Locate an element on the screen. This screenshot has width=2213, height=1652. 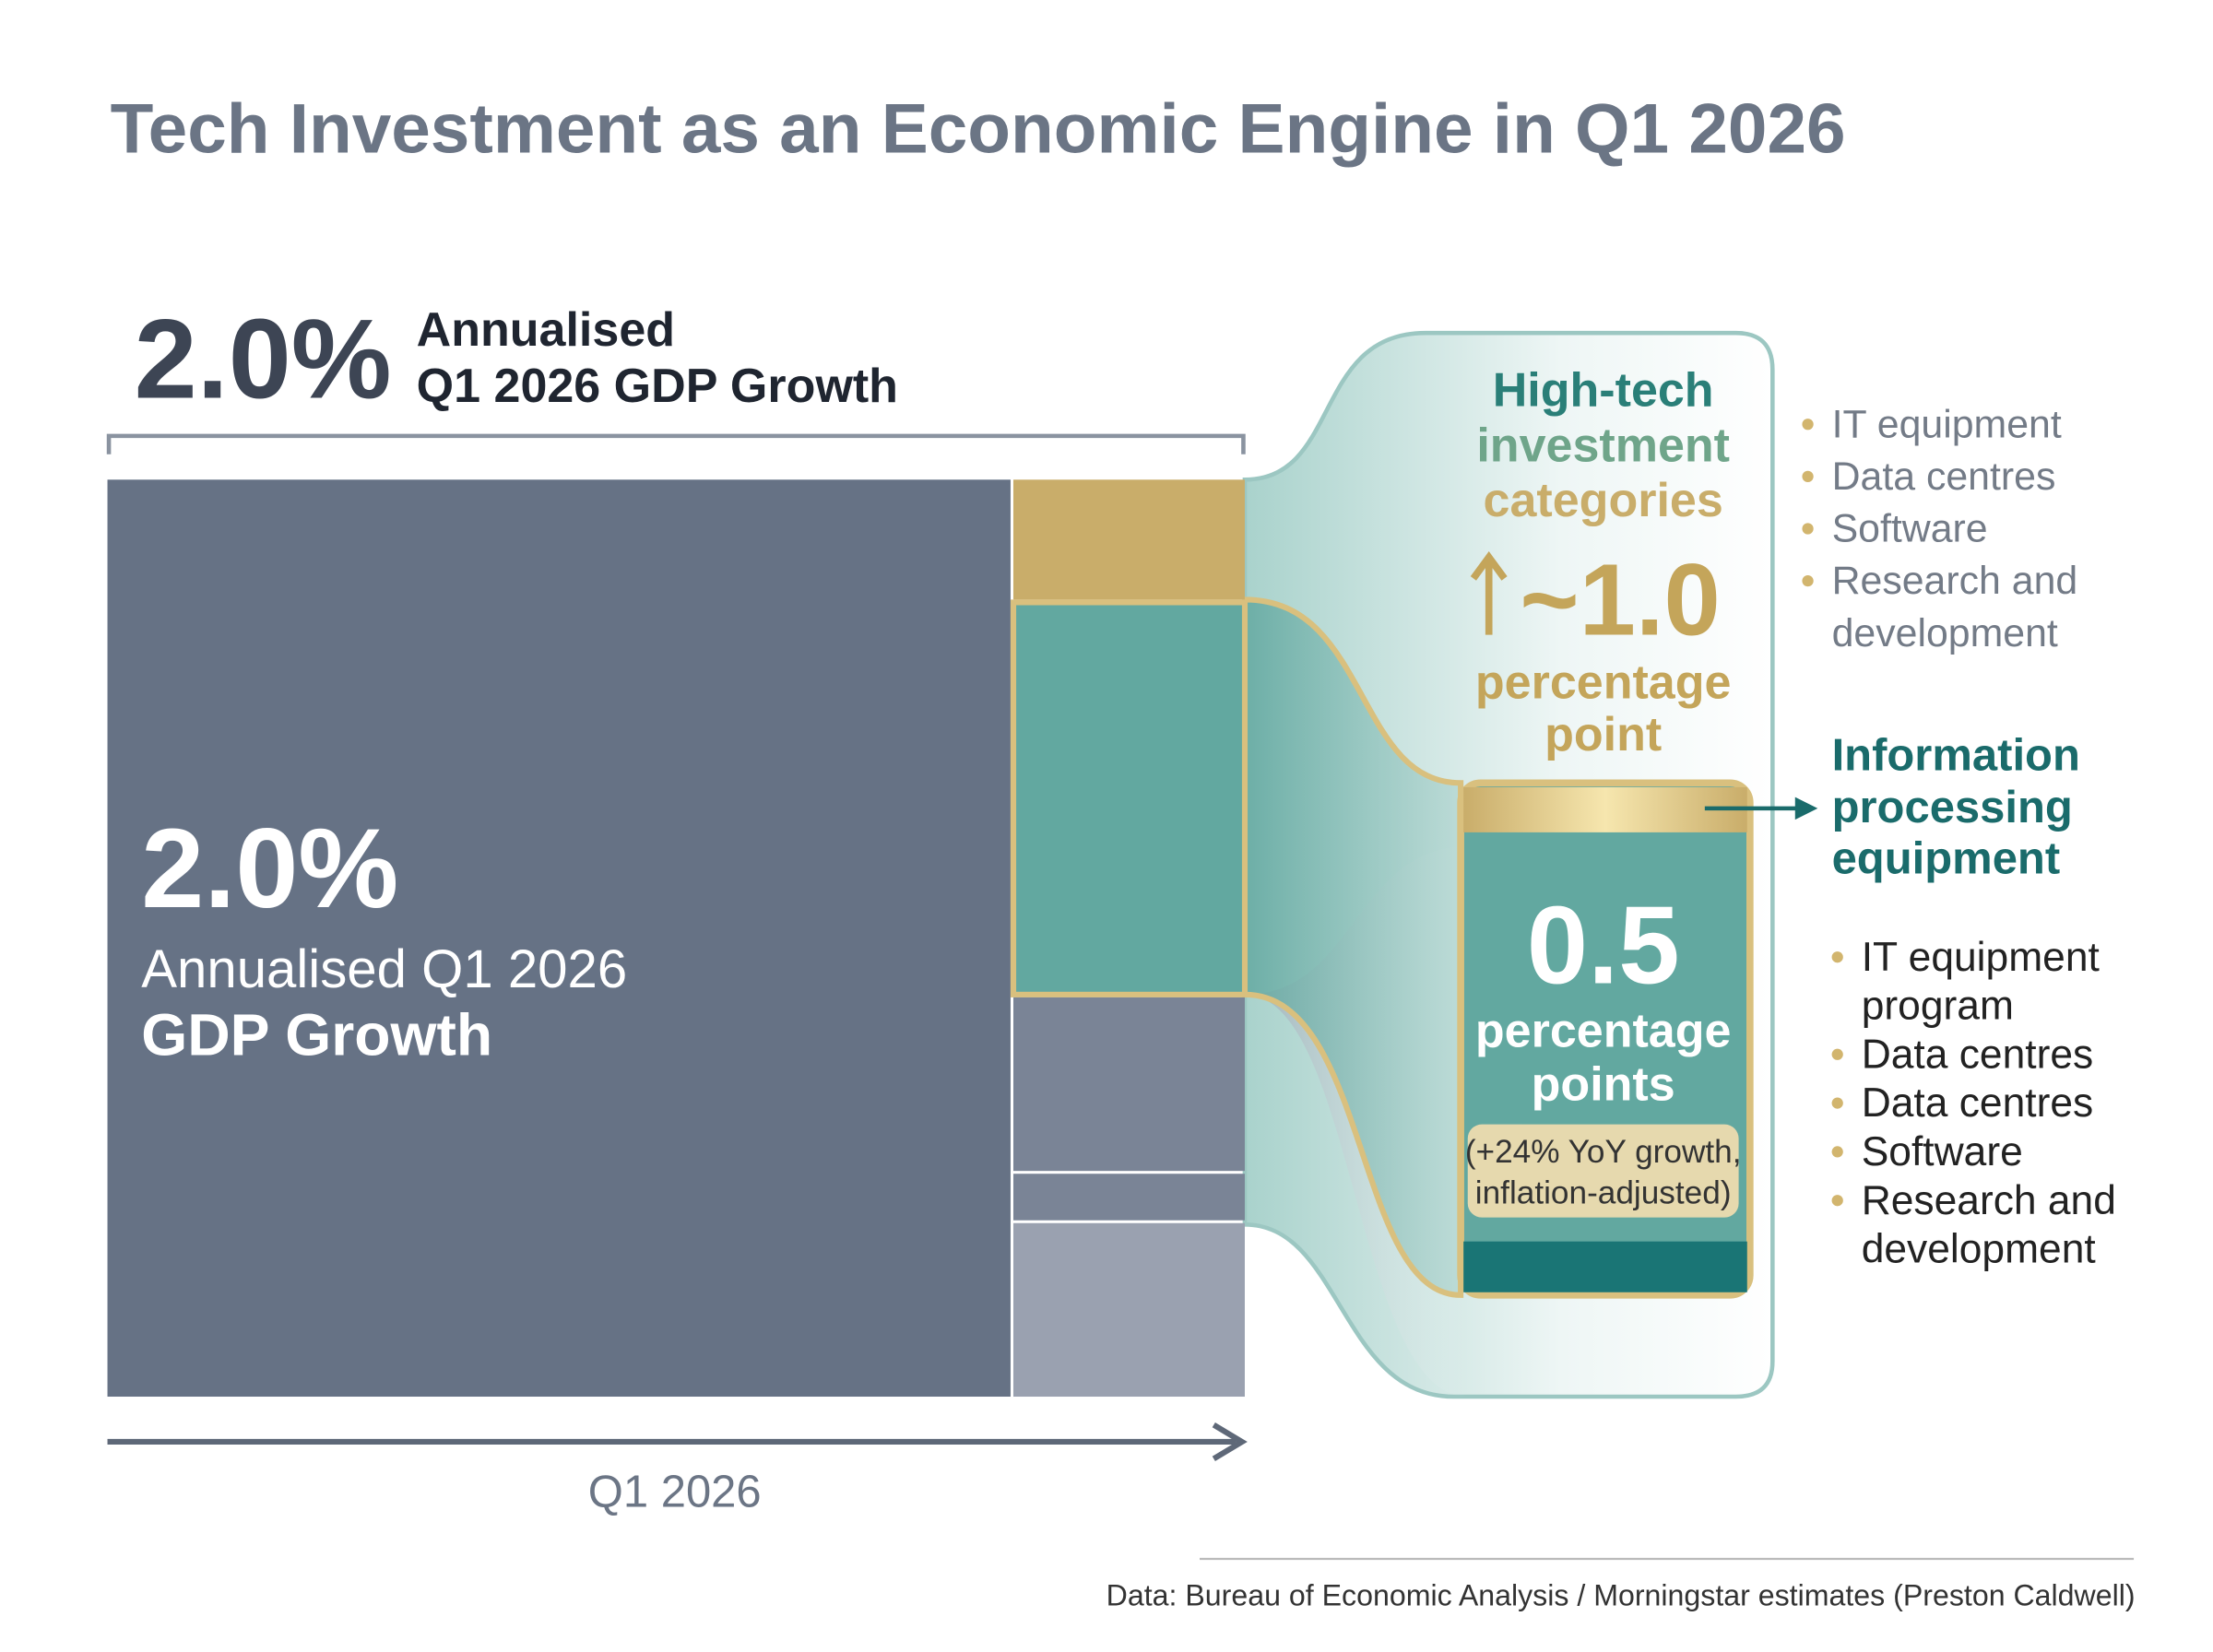
bracket is located at coordinates (676, 443).